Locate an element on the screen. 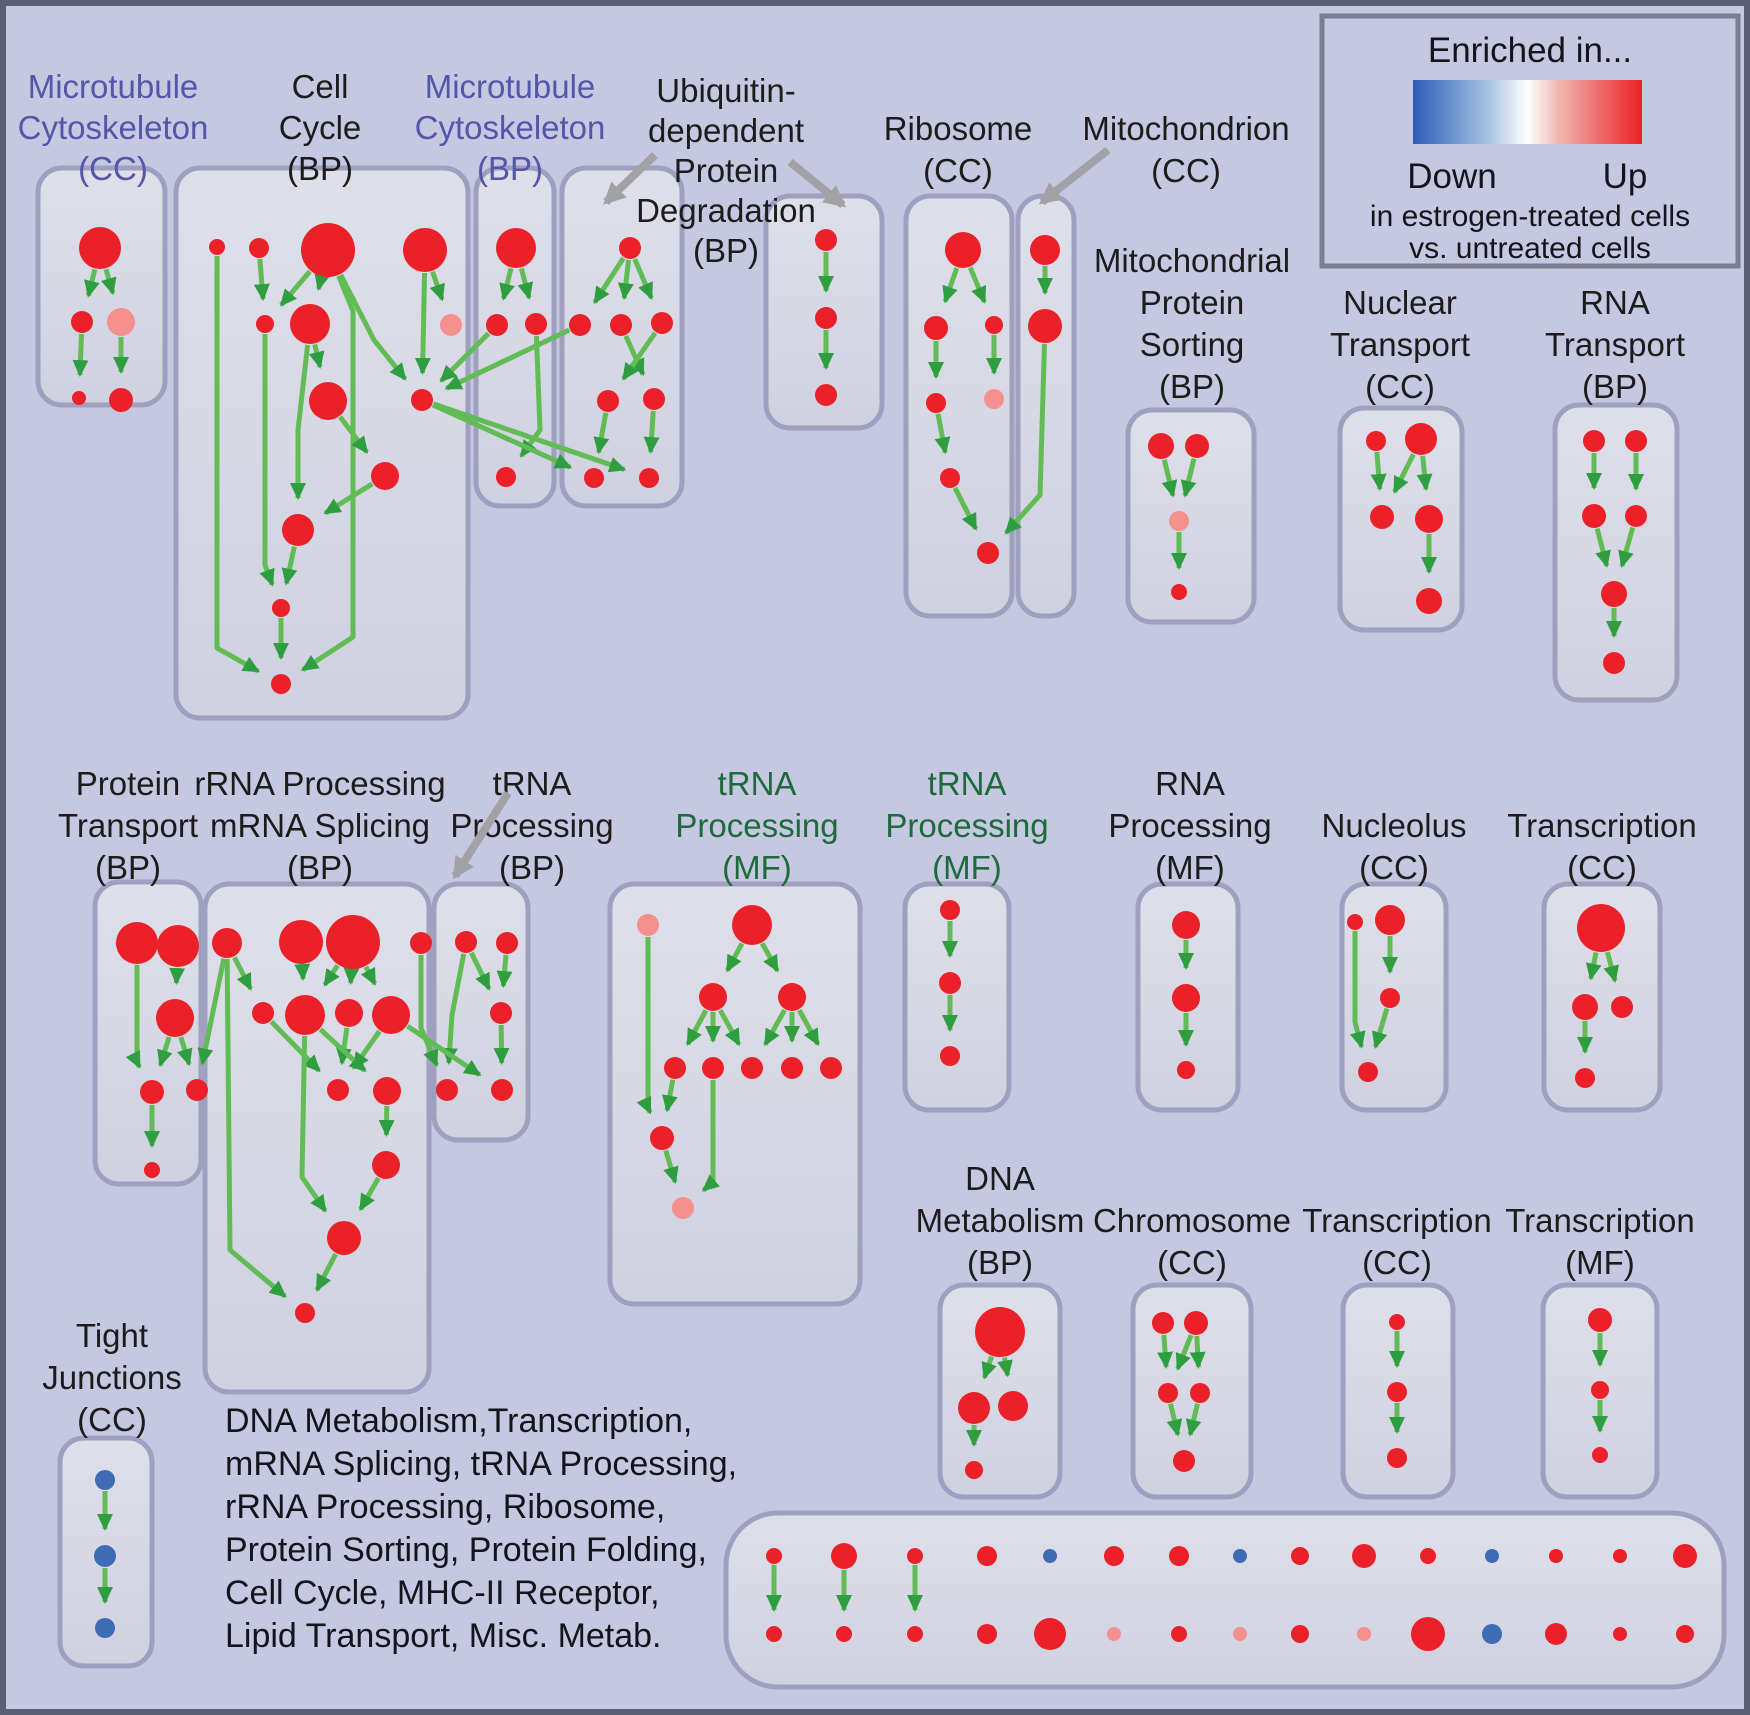 The width and height of the screenshot is (1750, 1715). cluster-box-trna_mf_small is located at coordinates (957, 997).